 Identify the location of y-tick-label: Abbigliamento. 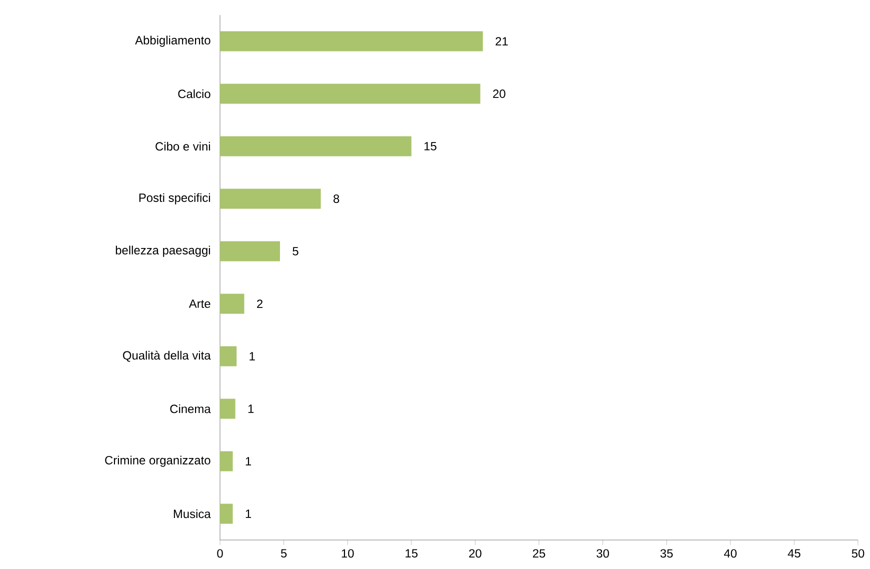
(172, 41).